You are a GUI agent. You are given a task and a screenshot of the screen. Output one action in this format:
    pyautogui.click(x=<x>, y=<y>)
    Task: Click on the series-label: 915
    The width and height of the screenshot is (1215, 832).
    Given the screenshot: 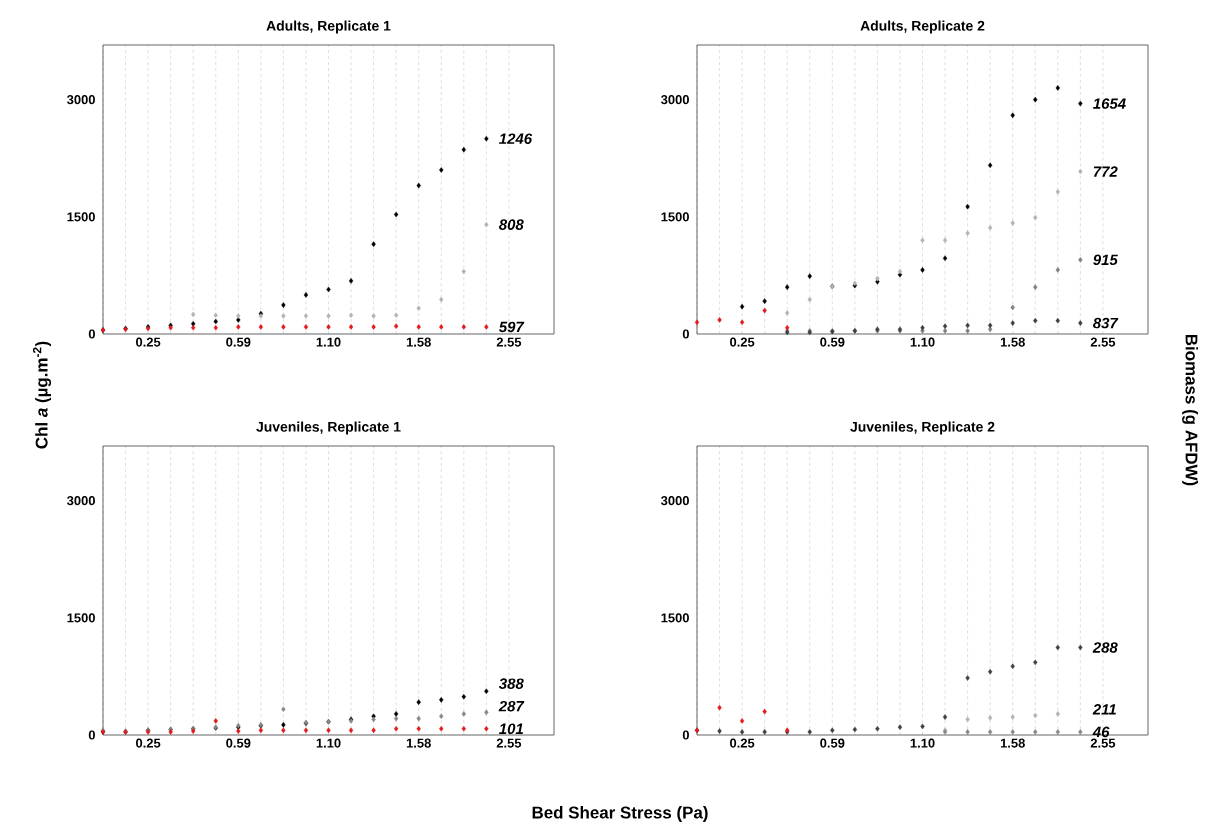 What is the action you would take?
    pyautogui.click(x=1105, y=260)
    